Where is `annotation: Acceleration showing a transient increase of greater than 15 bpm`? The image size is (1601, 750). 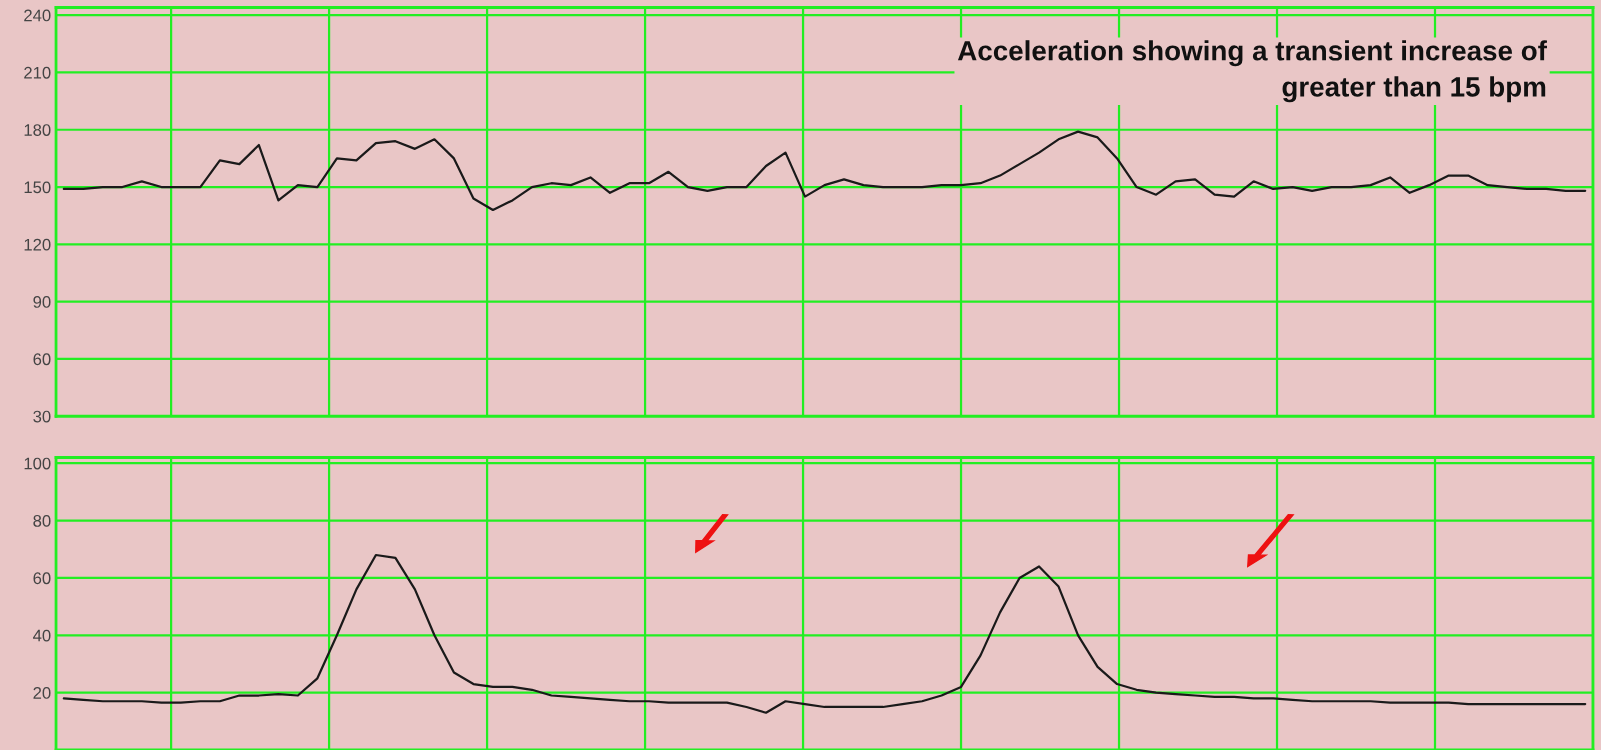
annotation: Acceleration showing a transient increase of greater than 15 bpm is located at coordinates (1252, 71).